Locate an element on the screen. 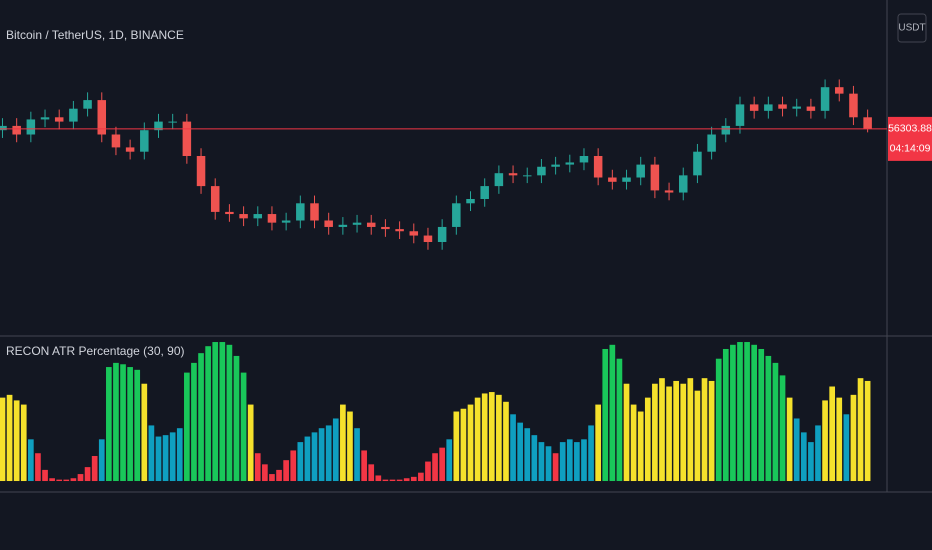 This screenshot has height=550, width=932. last-price-label: 56303.88 is located at coordinates (910, 129).